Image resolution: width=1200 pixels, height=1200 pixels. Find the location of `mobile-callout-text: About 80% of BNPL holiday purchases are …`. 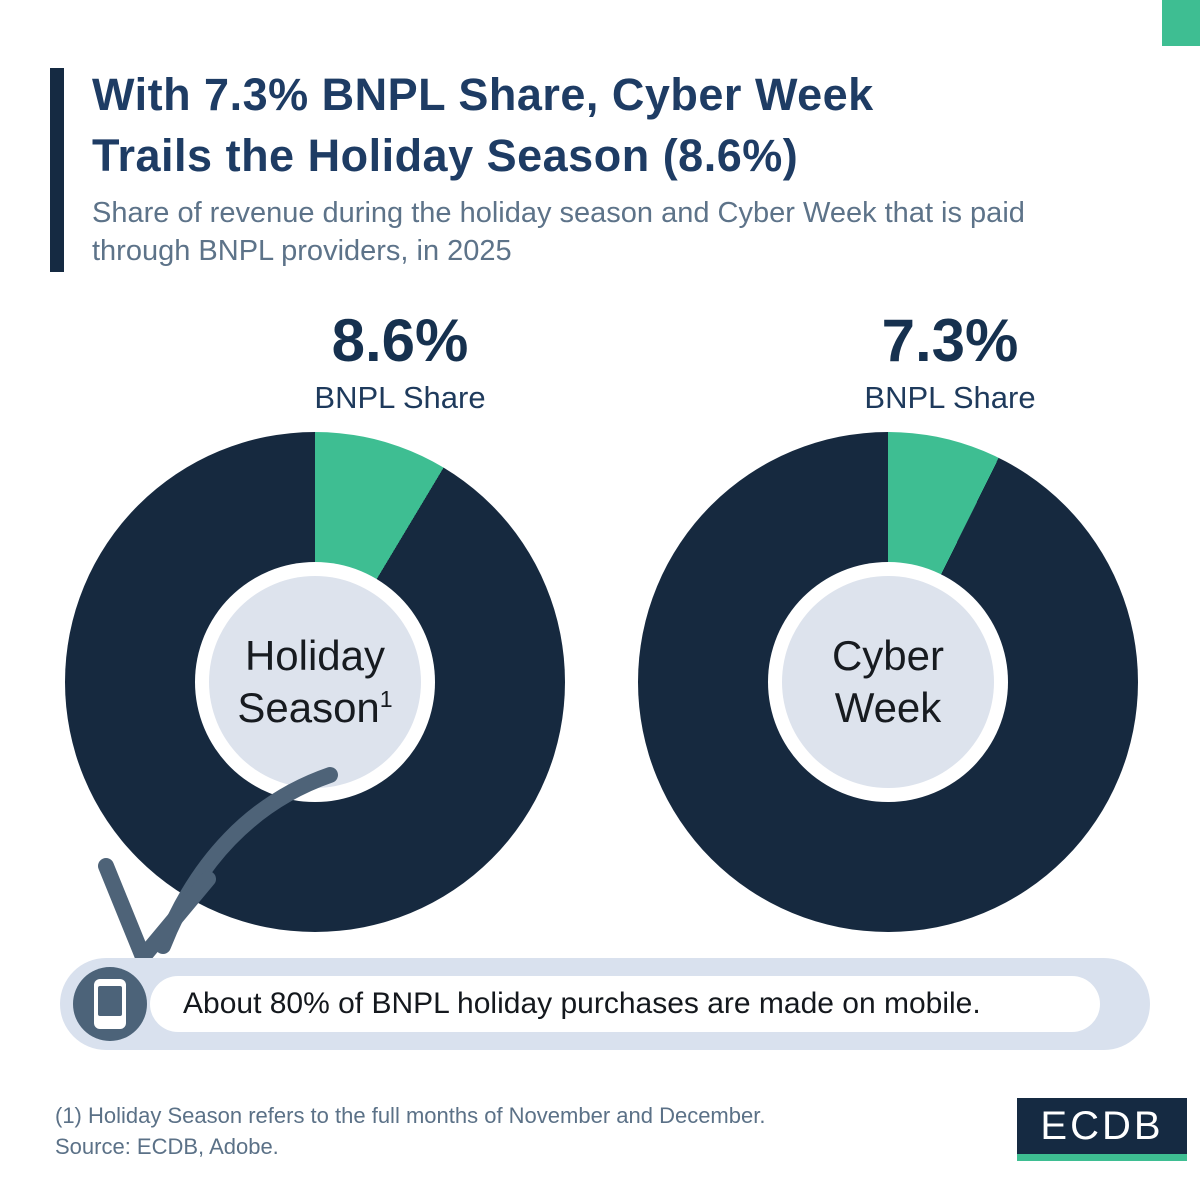

mobile-callout-text: About 80% of BNPL holiday purchases are … is located at coordinates (582, 1003).